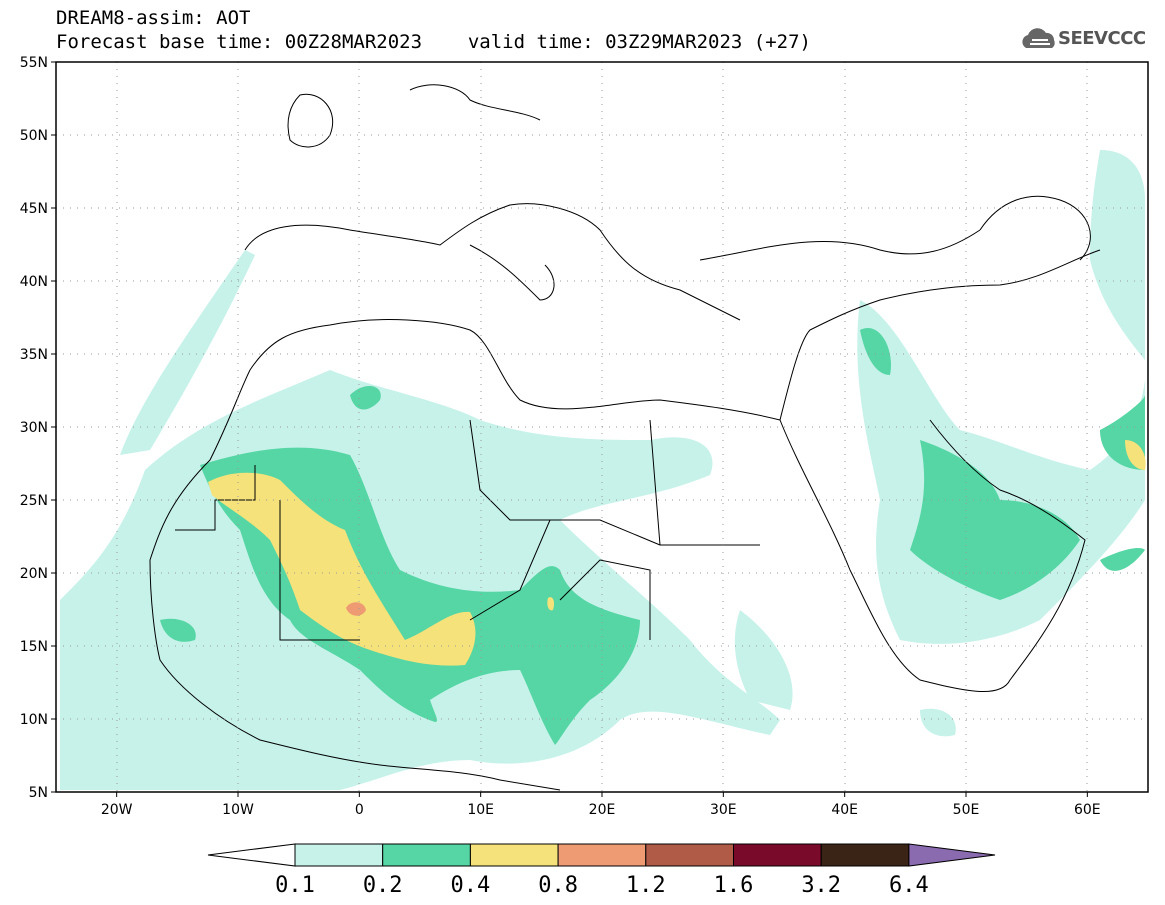  What do you see at coordinates (34, 63) in the screenshot?
I see `lat-tick-label: 55N` at bounding box center [34, 63].